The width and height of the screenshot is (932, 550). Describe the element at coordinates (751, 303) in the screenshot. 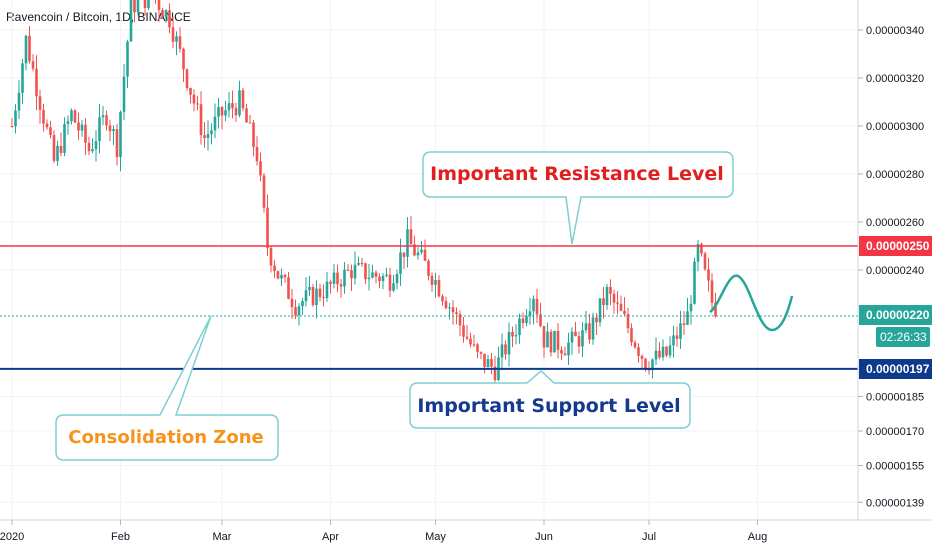

I see `projection-curve` at that location.